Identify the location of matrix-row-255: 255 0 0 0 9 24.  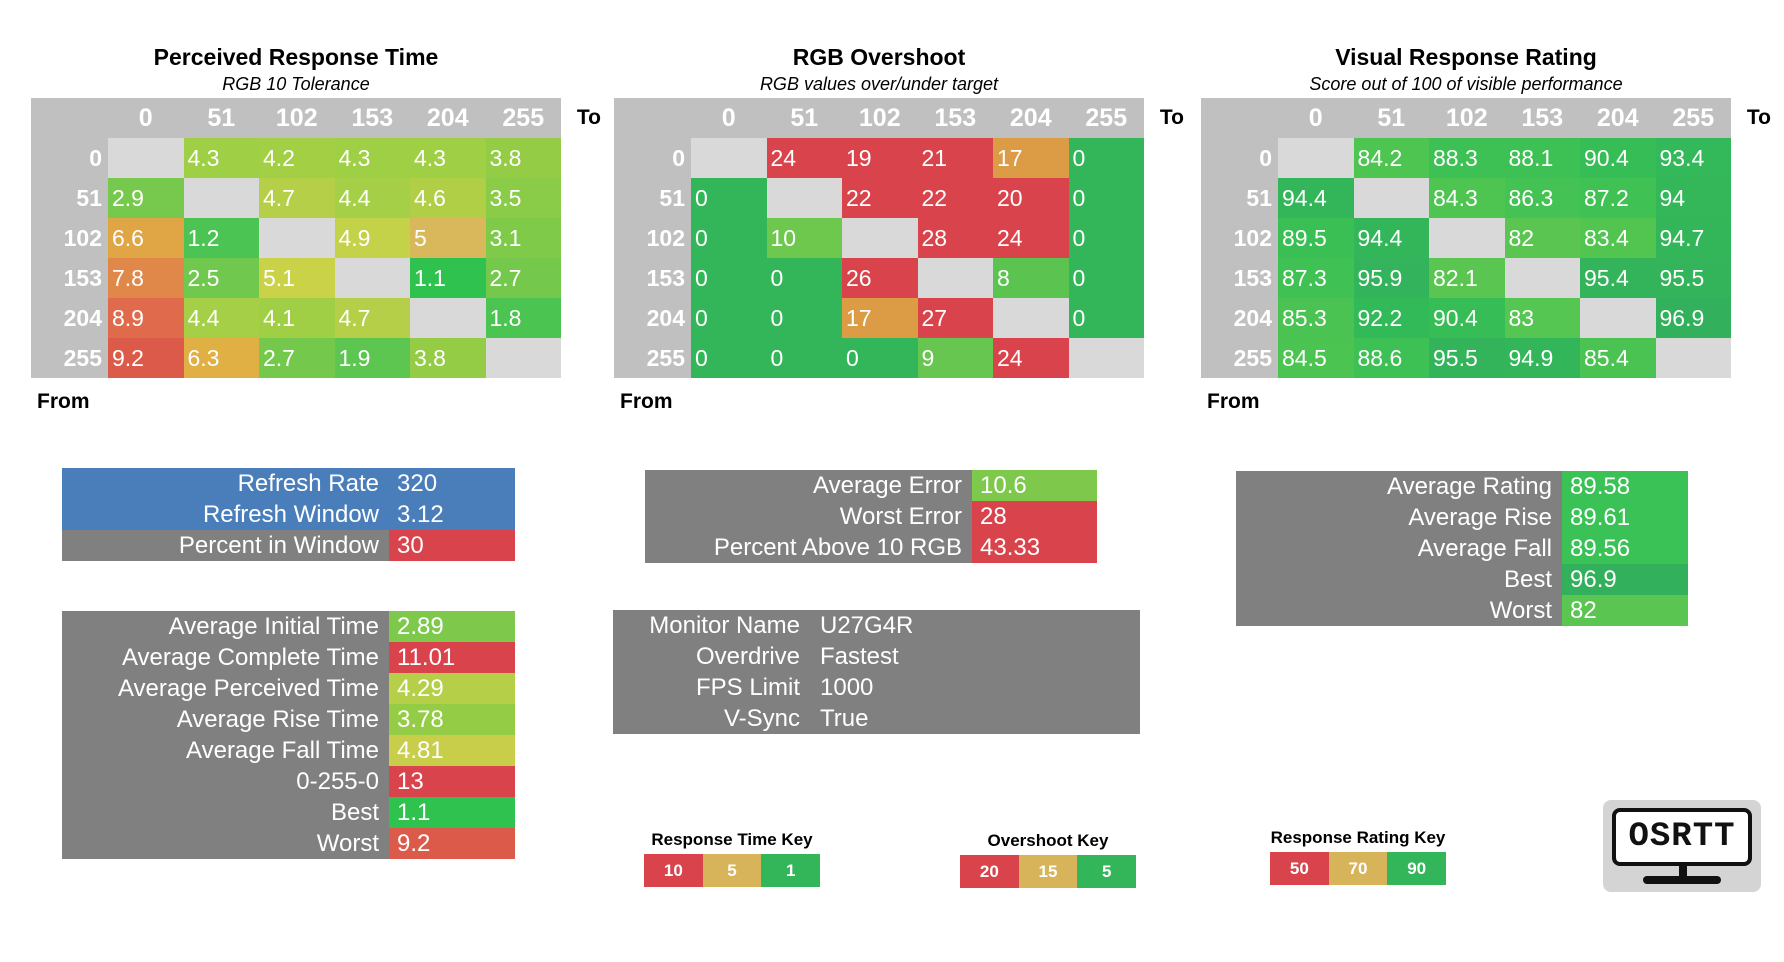
(879, 358).